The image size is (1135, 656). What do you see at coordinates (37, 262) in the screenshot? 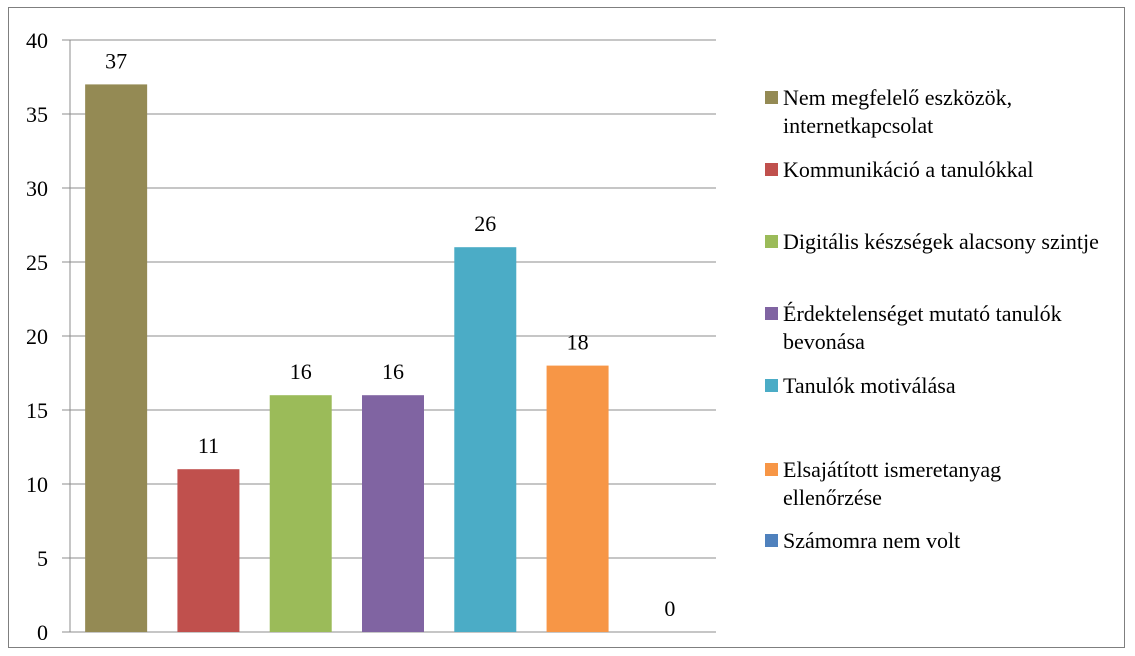
I see `y-tick-label: 25` at bounding box center [37, 262].